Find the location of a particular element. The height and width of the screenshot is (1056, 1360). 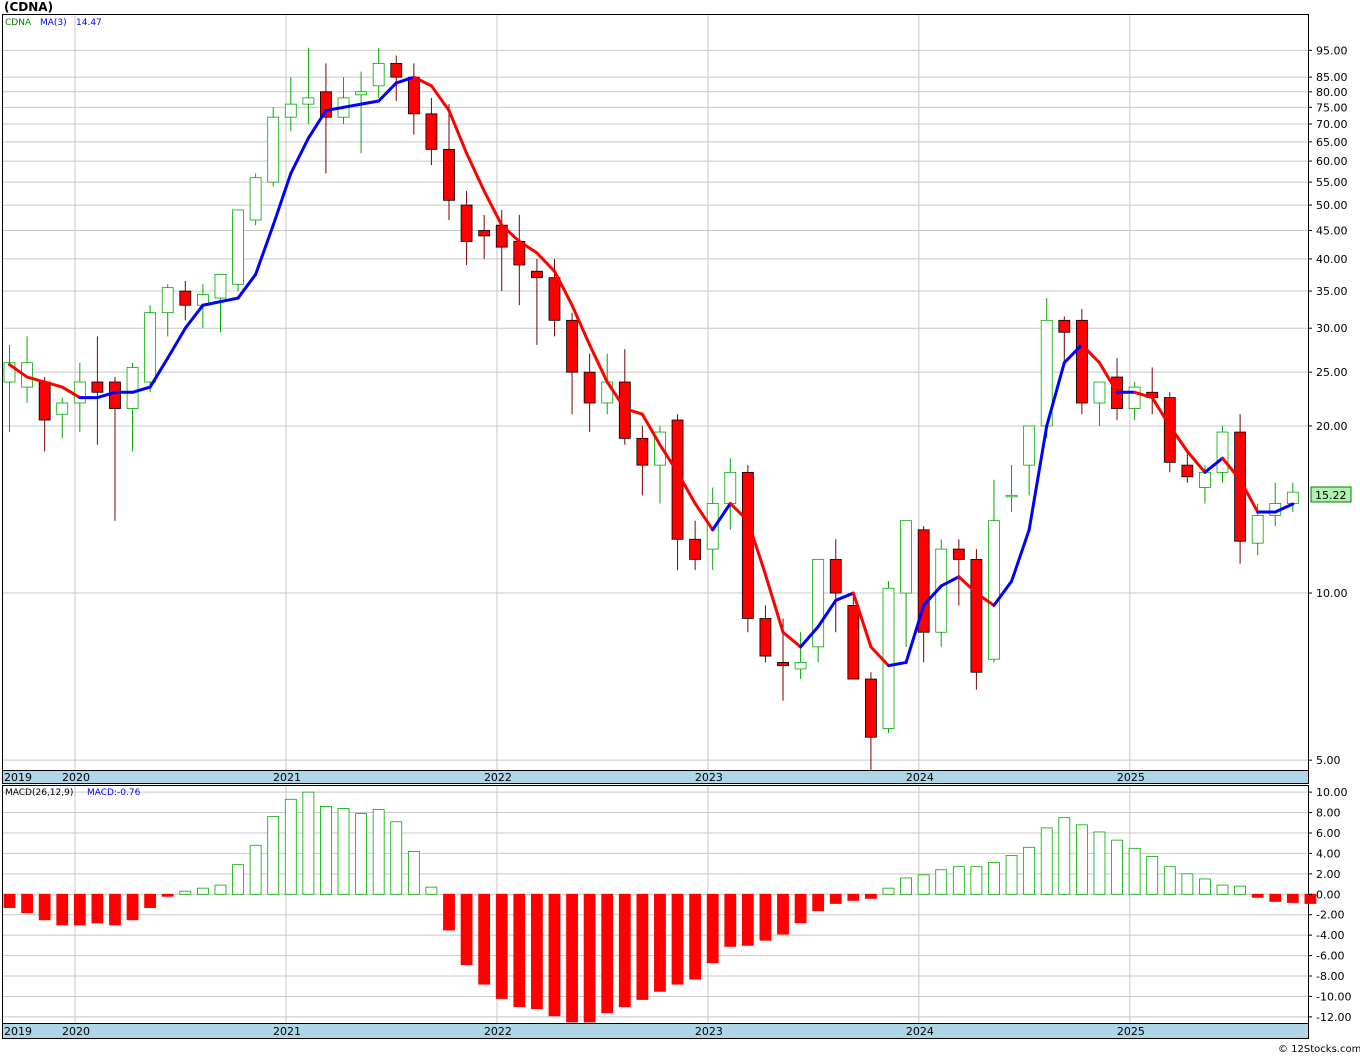

price-tick-label: 20.00 is located at coordinates (1332, 426).